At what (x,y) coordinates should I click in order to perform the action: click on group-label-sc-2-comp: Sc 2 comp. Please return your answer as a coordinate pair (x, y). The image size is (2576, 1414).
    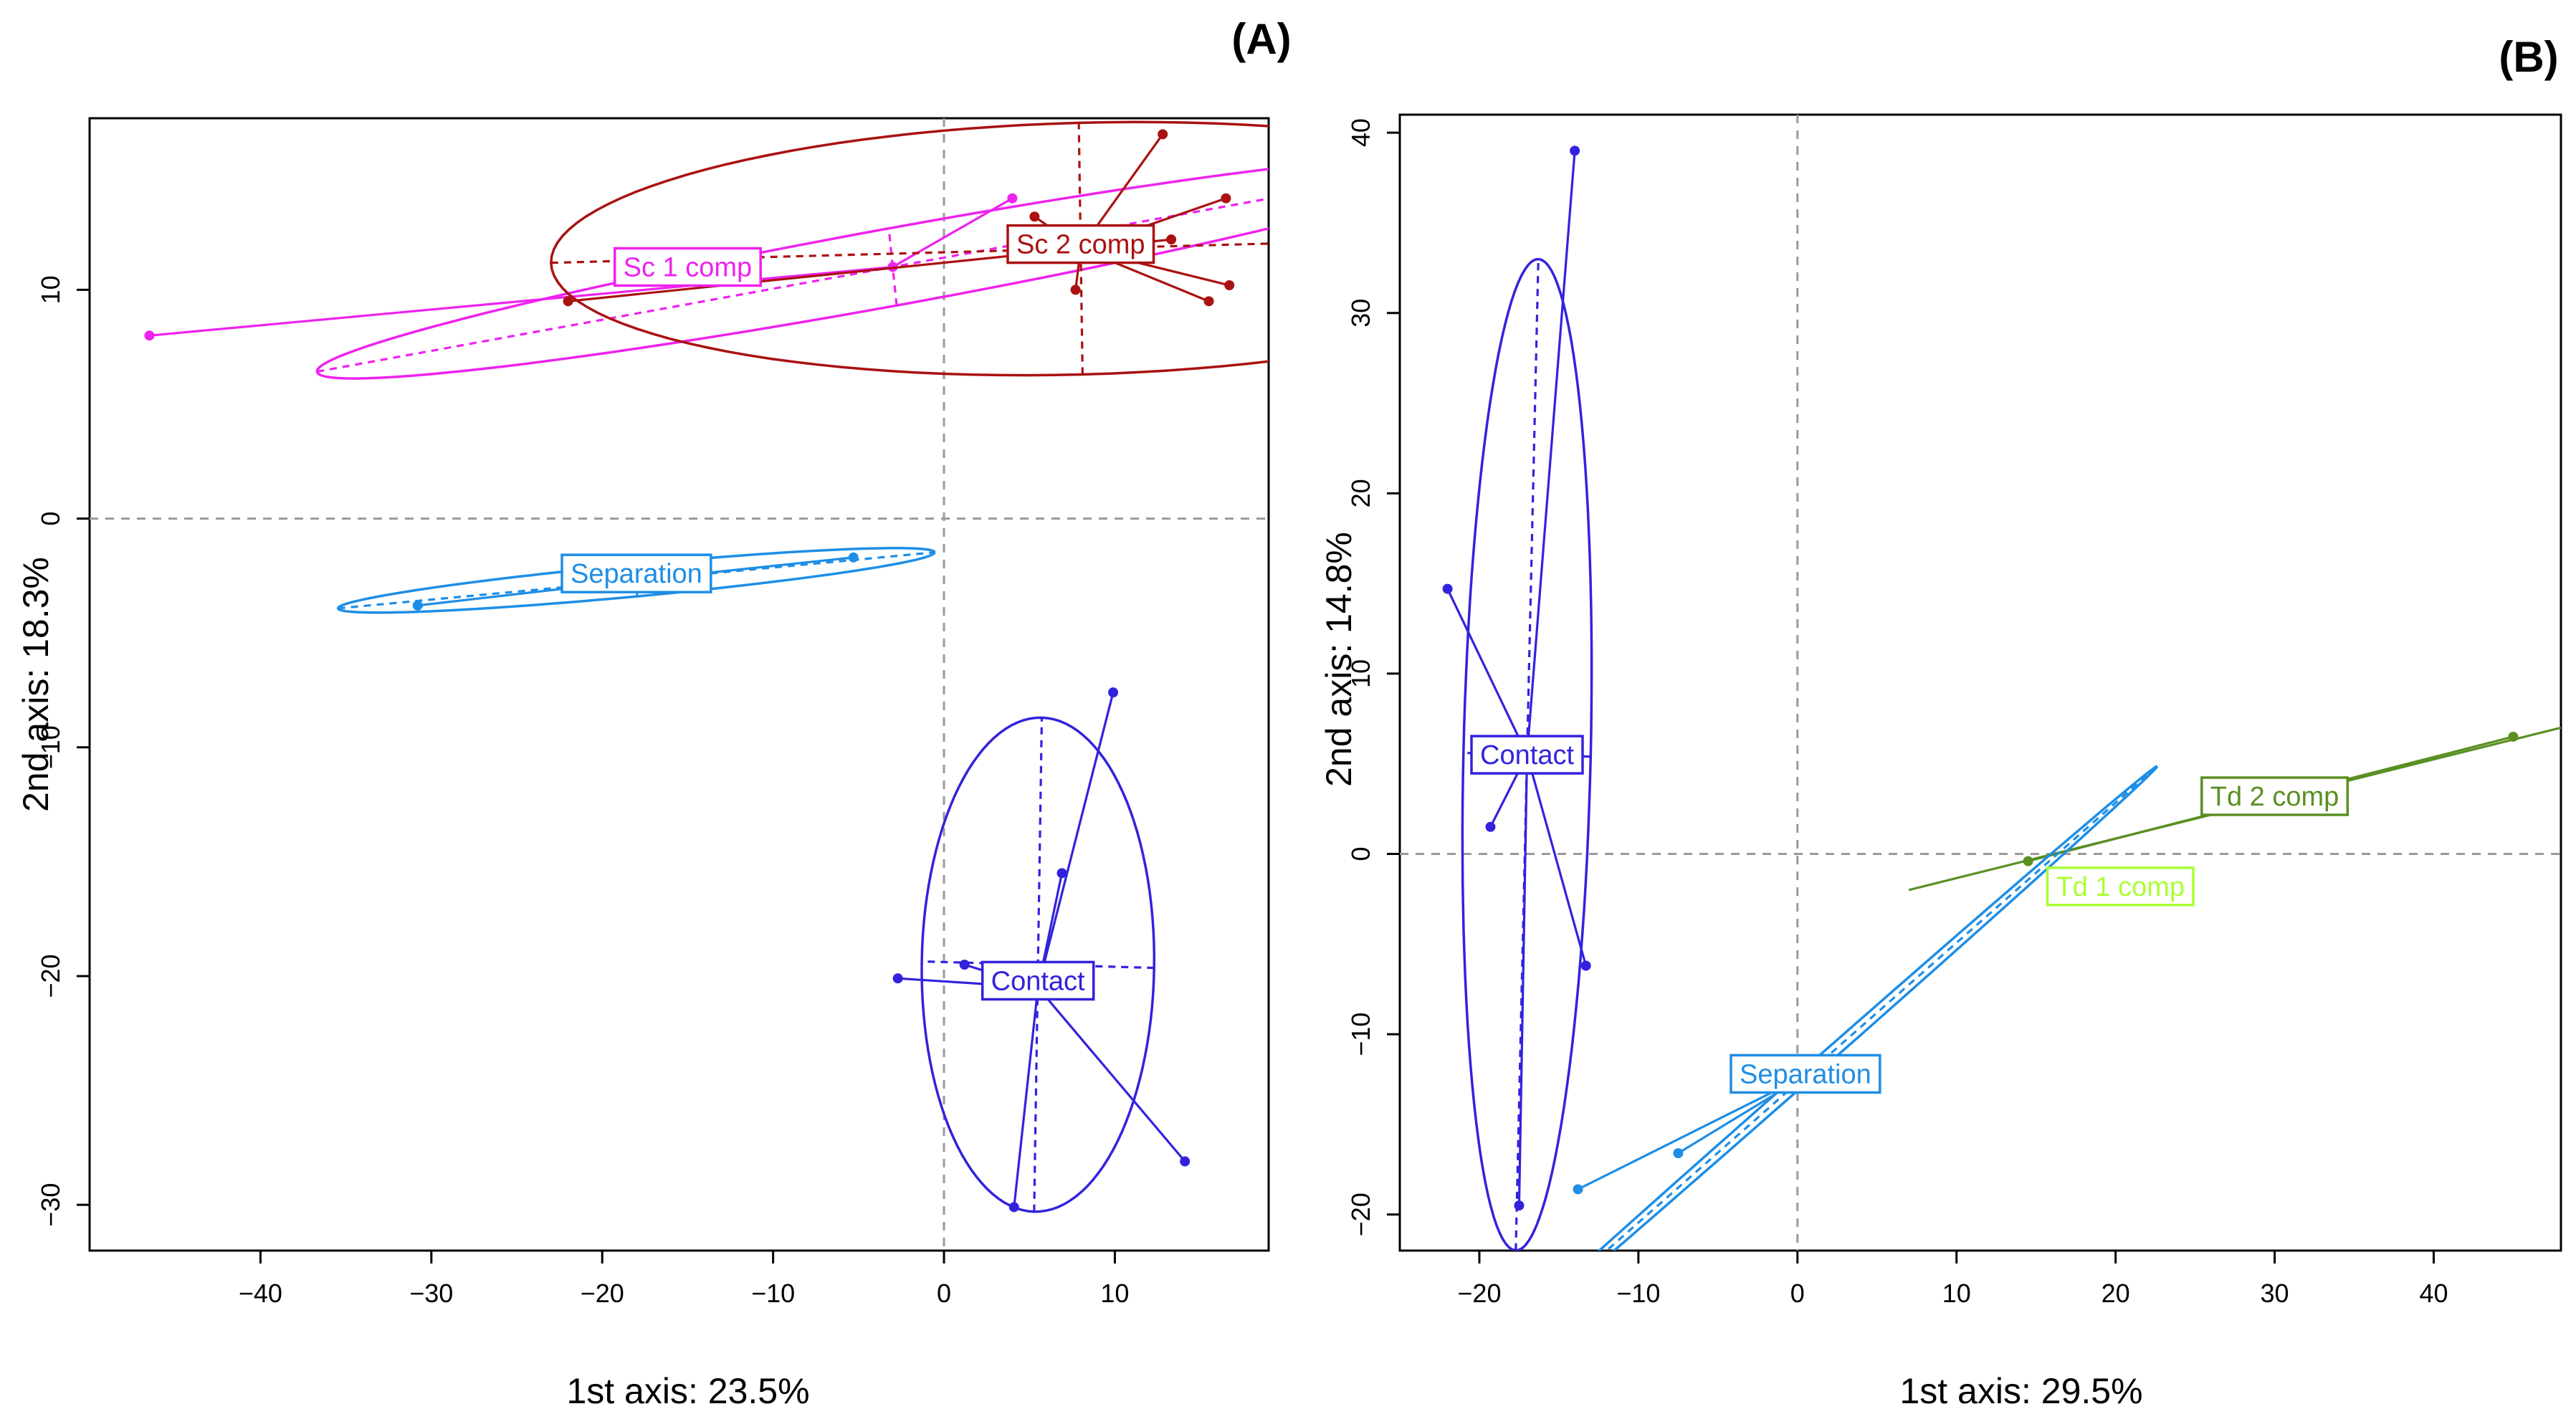
    Looking at the image, I should click on (1080, 244).